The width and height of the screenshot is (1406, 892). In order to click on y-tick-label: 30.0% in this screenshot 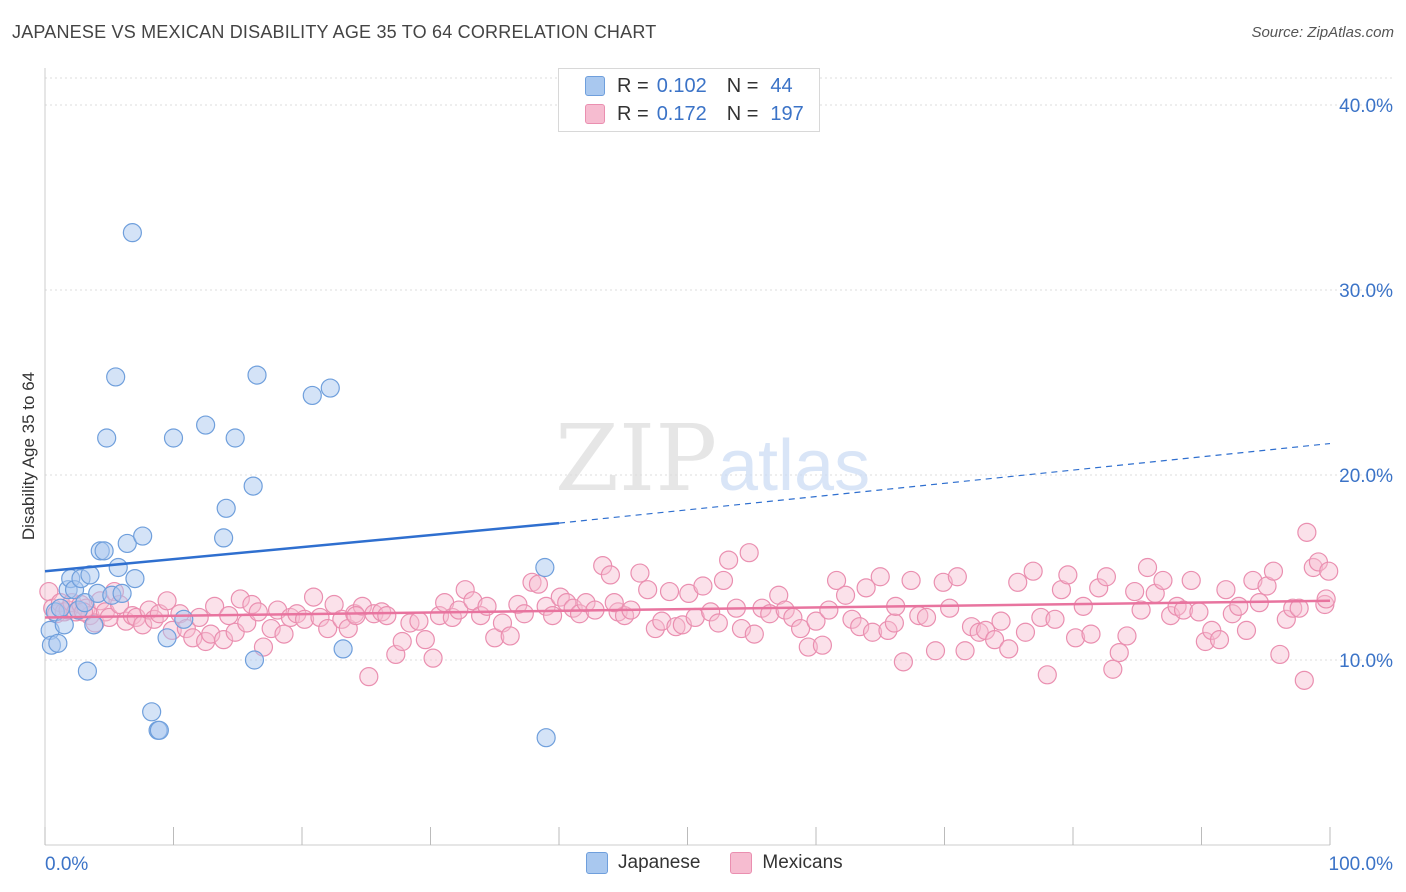, I will do `click(1366, 291)`.